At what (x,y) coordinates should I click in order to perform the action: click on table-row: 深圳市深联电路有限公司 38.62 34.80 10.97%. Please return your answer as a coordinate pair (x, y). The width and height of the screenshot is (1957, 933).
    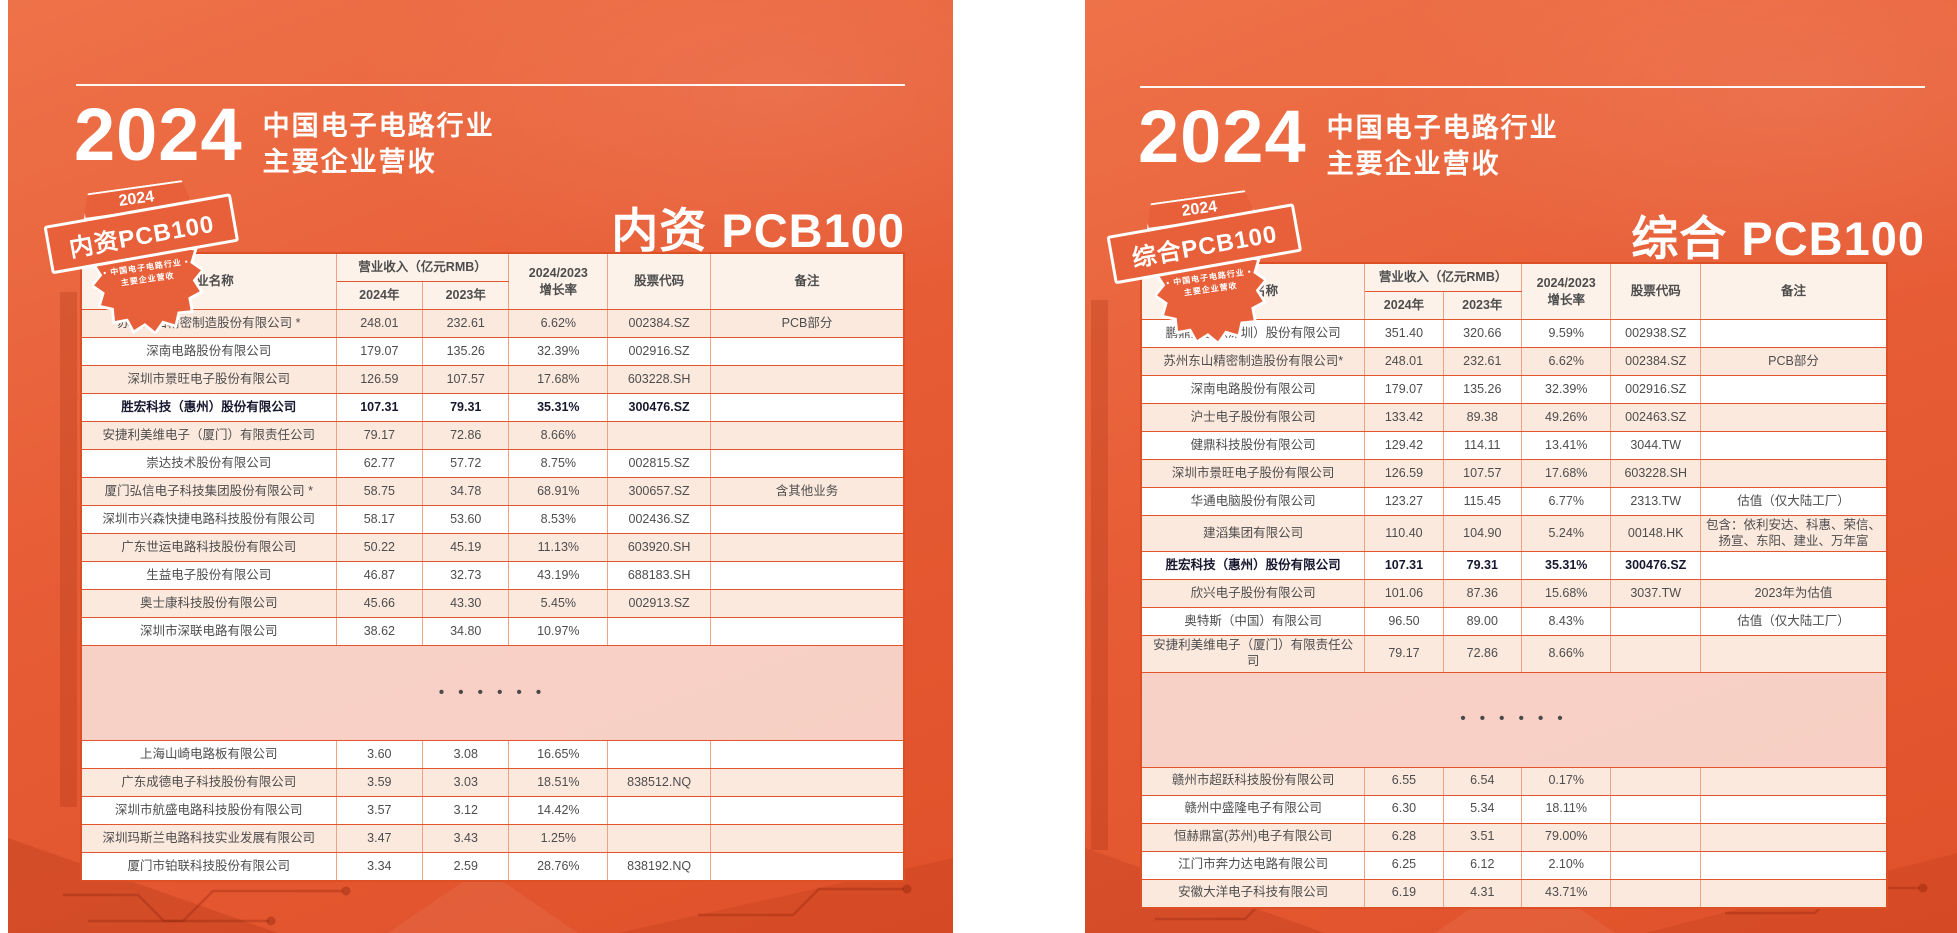
    Looking at the image, I should click on (492, 631).